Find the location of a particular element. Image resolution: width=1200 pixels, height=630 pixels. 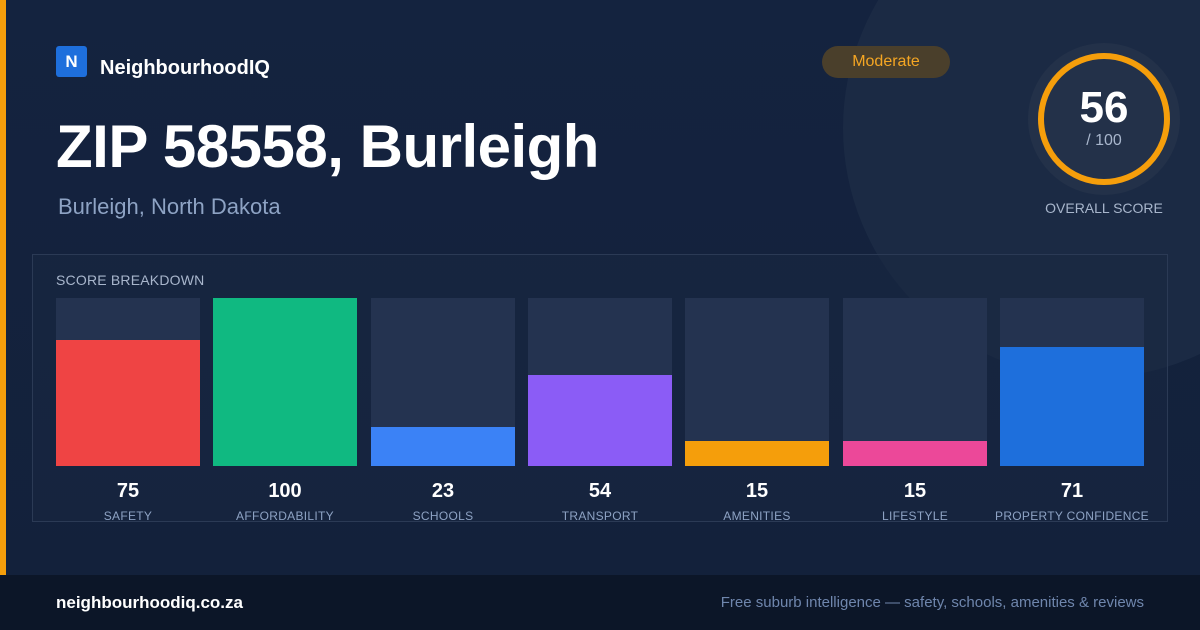

bar-value-label: 100 is located at coordinates (285, 491).